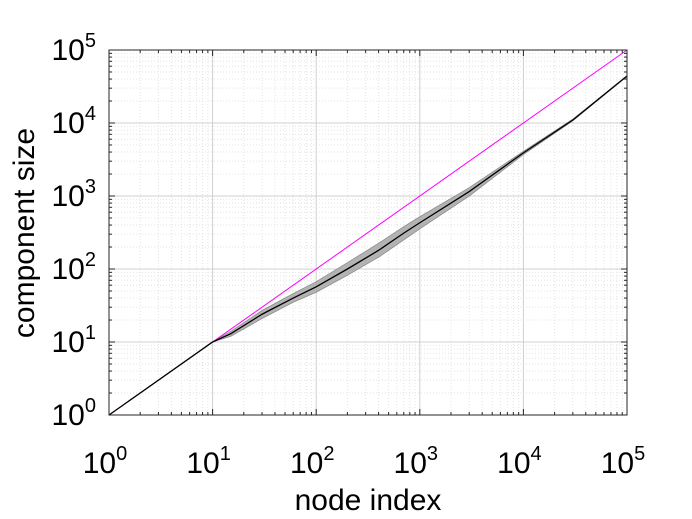 The image size is (692, 519). What do you see at coordinates (623, 461) in the screenshot?
I see `x-tick-label: 10⁵` at bounding box center [623, 461].